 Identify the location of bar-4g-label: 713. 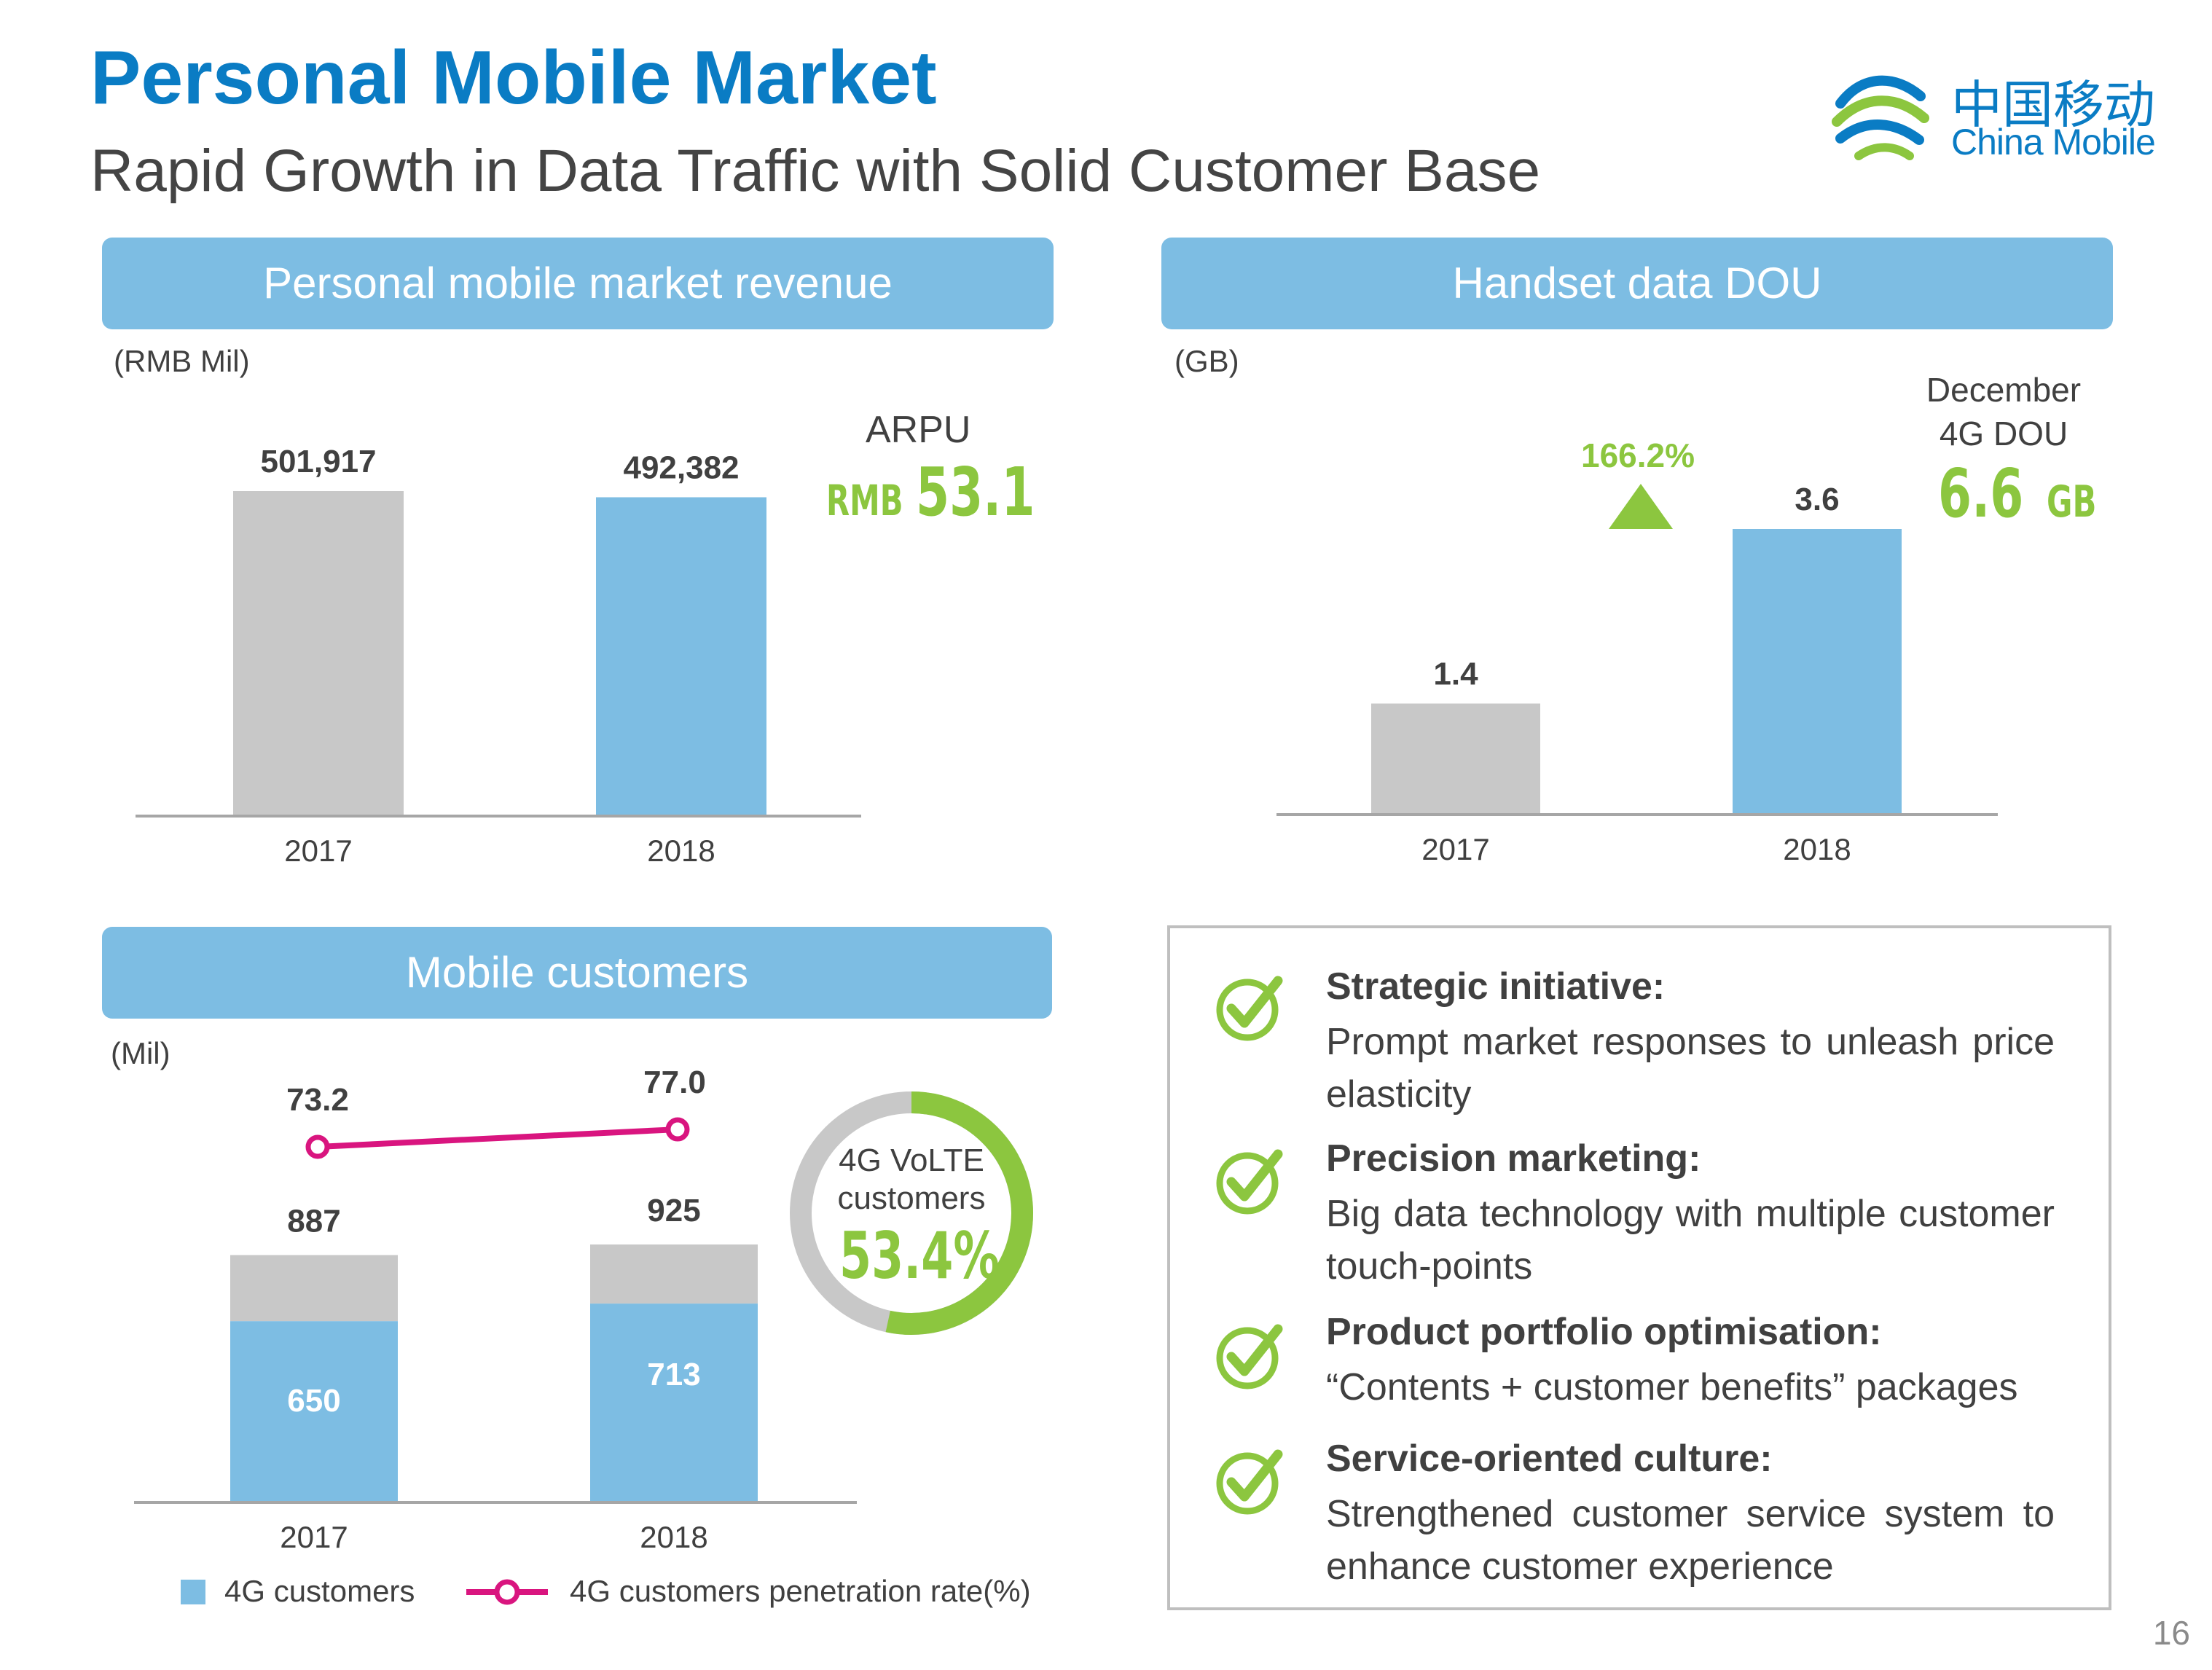
(673, 1375).